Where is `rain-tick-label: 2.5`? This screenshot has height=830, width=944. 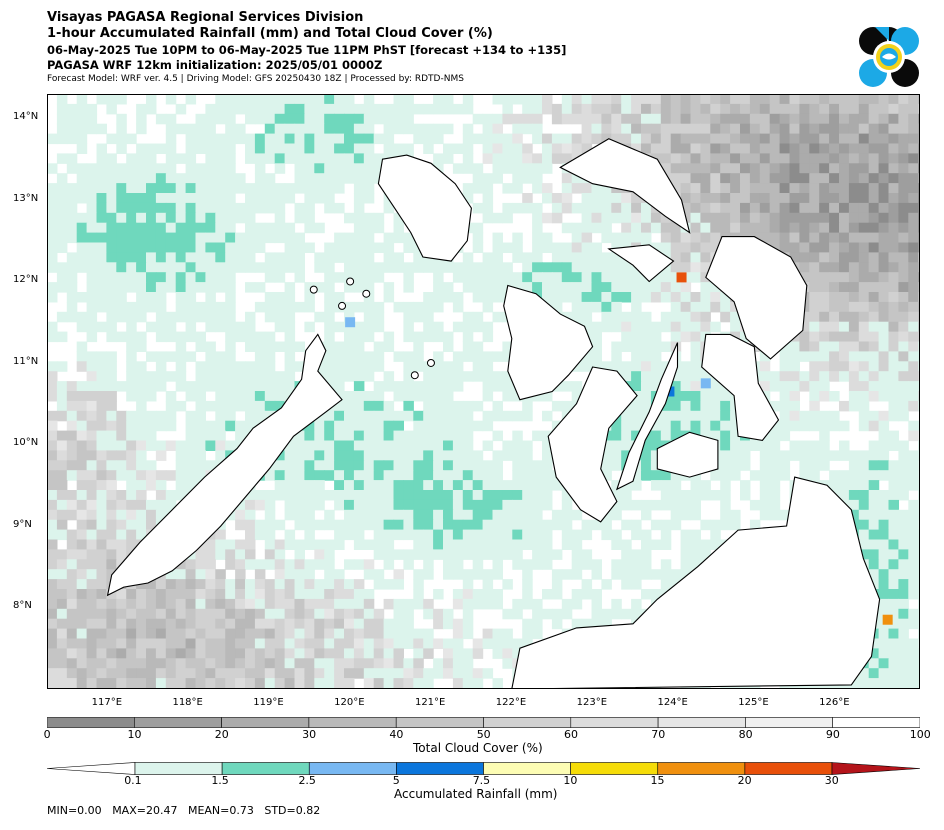
rain-tick-label: 2.5 is located at coordinates (307, 780).